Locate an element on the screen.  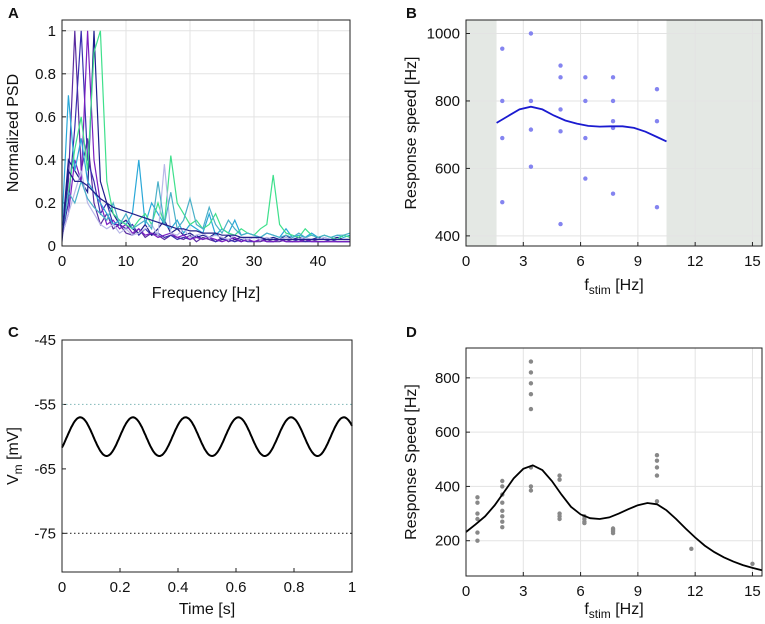
plot-background is located at coordinates (614, 462).